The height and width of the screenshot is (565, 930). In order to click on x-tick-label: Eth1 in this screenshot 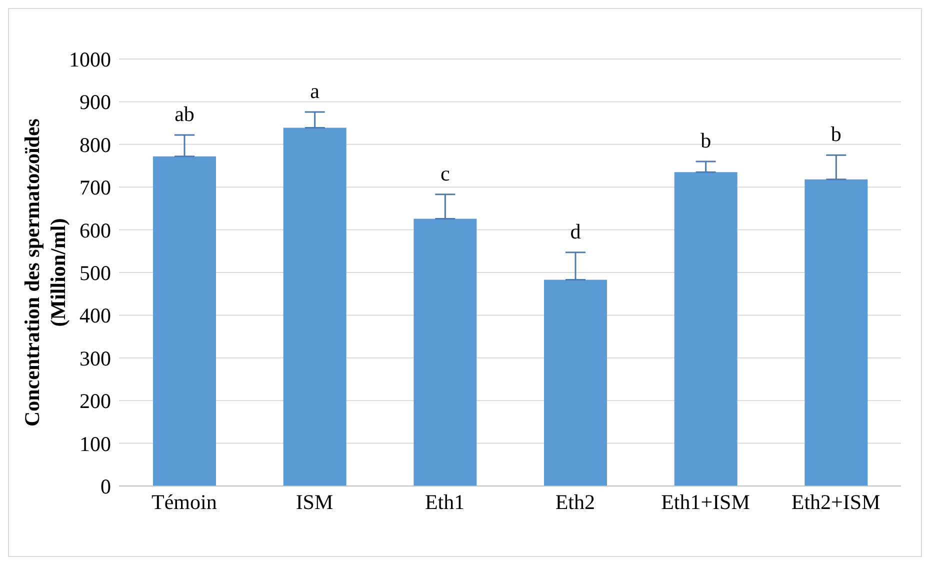, I will do `click(444, 502)`.